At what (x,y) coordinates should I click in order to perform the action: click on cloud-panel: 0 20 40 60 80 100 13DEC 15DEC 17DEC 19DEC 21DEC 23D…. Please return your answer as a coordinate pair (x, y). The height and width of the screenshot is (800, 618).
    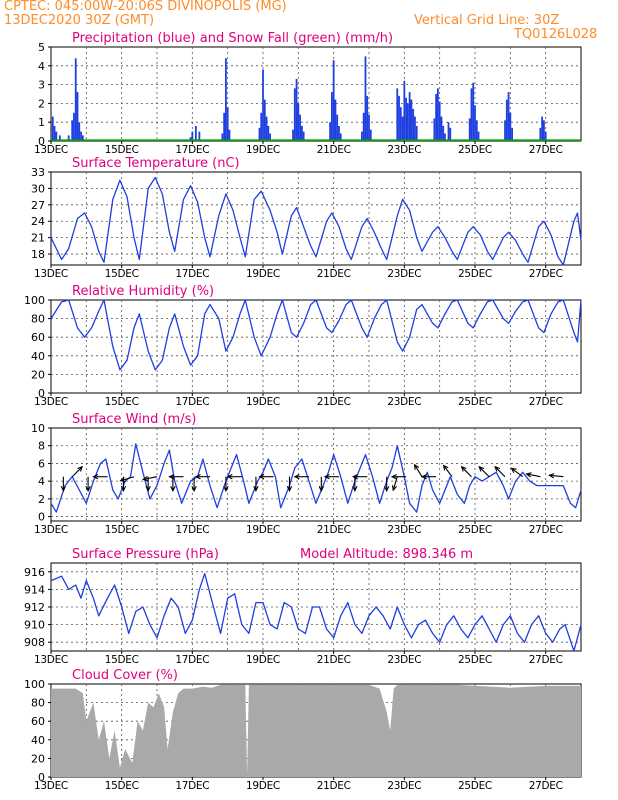
    Looking at the image, I should click on (303, 730).